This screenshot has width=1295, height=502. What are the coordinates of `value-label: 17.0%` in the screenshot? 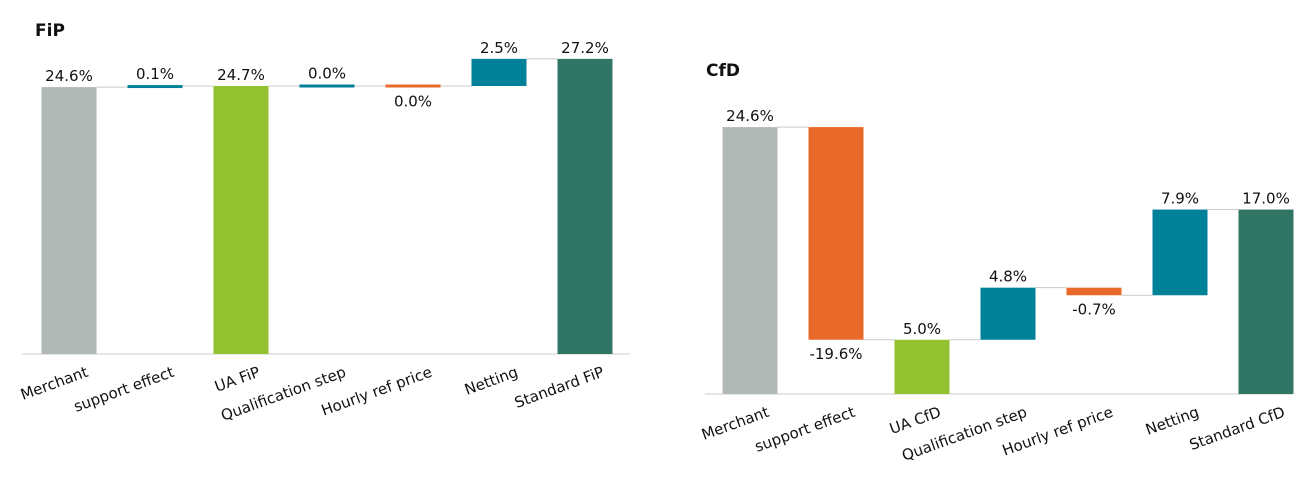 It's located at (1266, 199).